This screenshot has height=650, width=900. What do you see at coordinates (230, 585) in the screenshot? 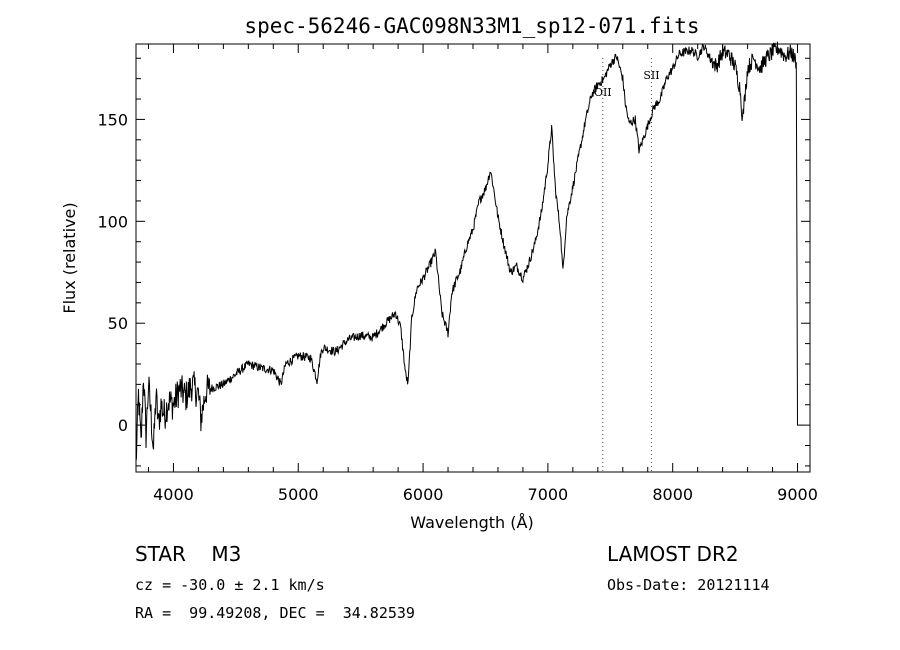
I see `velocity-label: cz = -30.0 ± 2.1 km/s` at bounding box center [230, 585].